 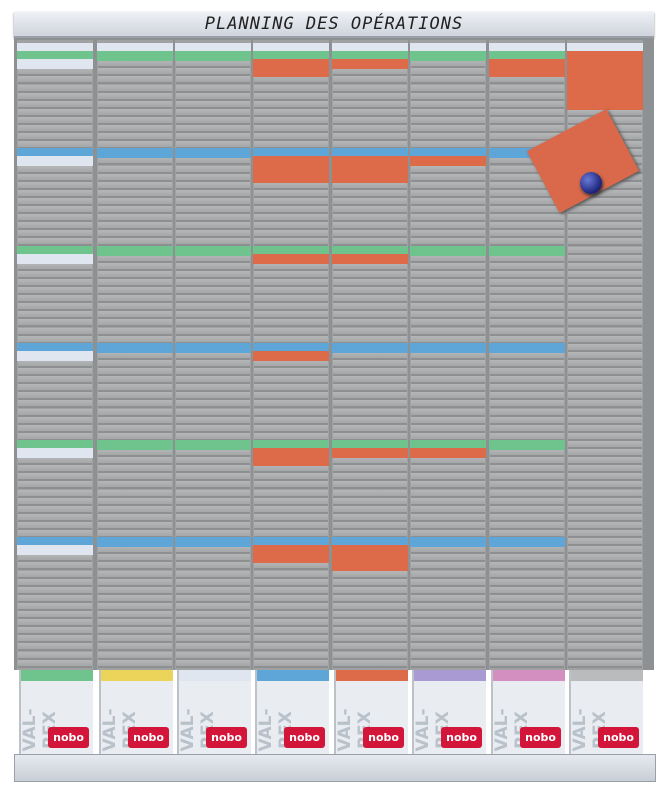 I want to click on card-holder: VAL-REXnobo, so click(x=371, y=712).